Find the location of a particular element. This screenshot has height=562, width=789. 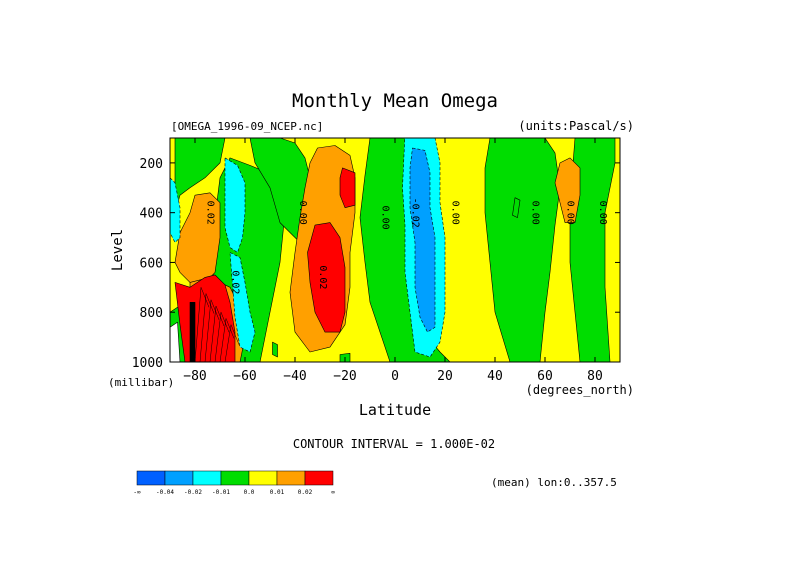

x-tick-label: −40 is located at coordinates (294, 376).